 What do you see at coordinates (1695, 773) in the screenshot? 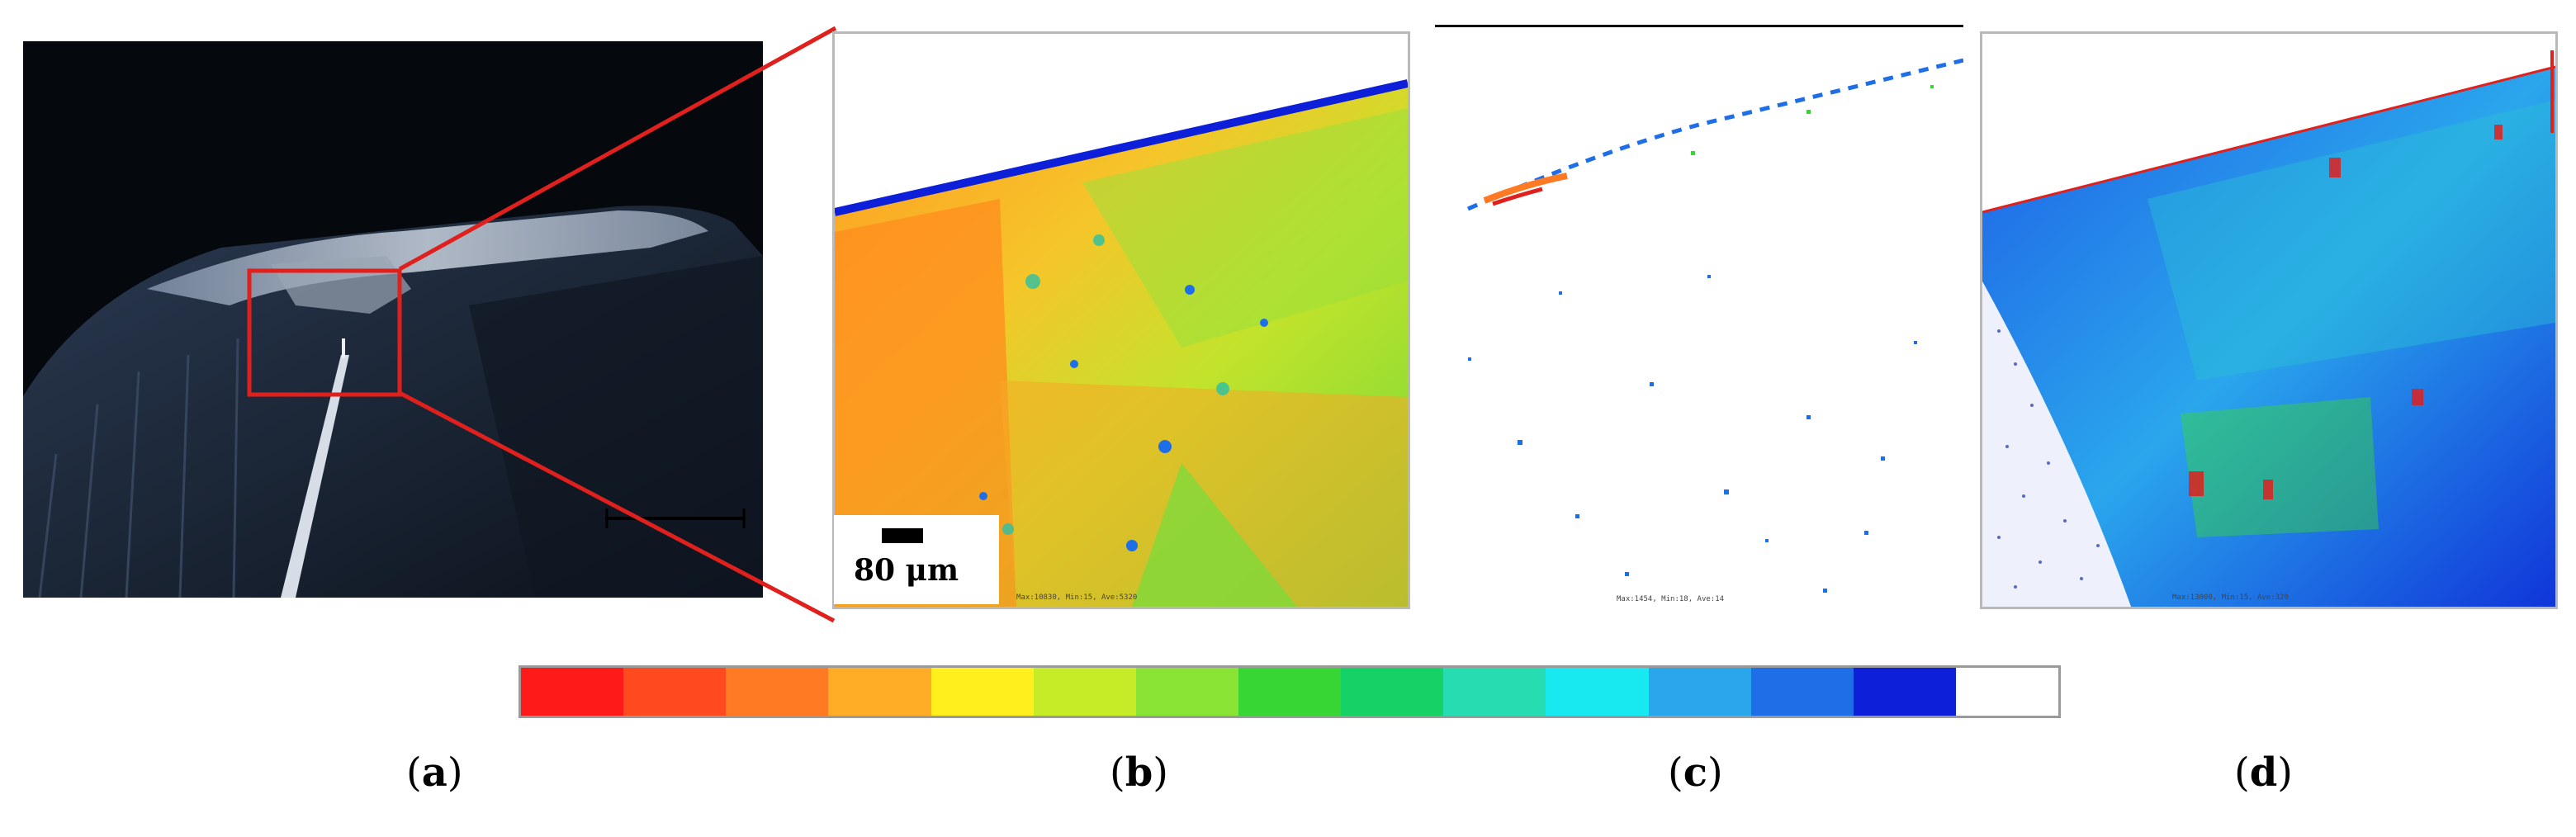
I see `panel-label-c: (c)` at bounding box center [1695, 773].